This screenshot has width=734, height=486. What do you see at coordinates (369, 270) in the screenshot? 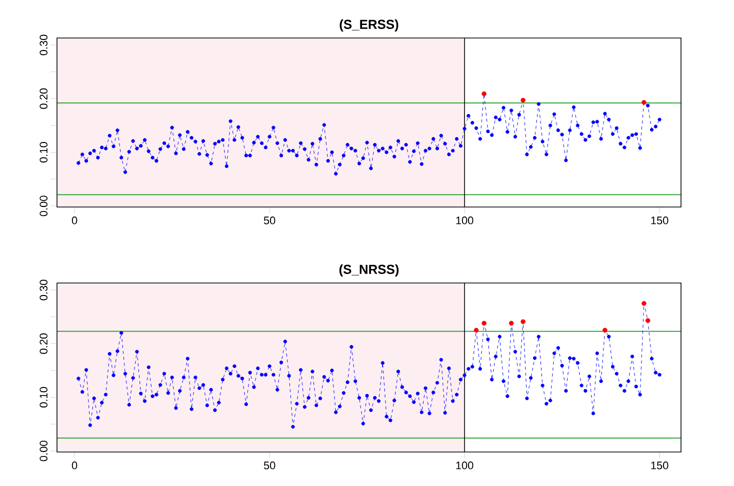
I see `chart-title: (S_NRSS)` at bounding box center [369, 270].